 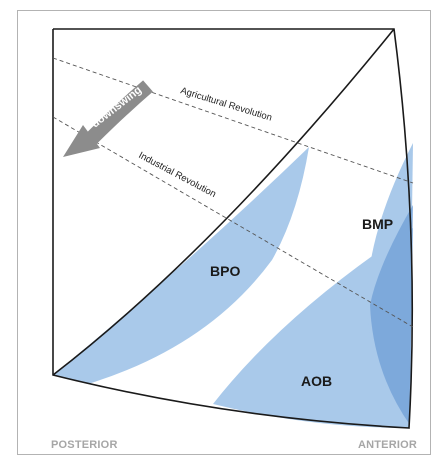 What do you see at coordinates (225, 271) in the screenshot?
I see `bpo-label: BPO` at bounding box center [225, 271].